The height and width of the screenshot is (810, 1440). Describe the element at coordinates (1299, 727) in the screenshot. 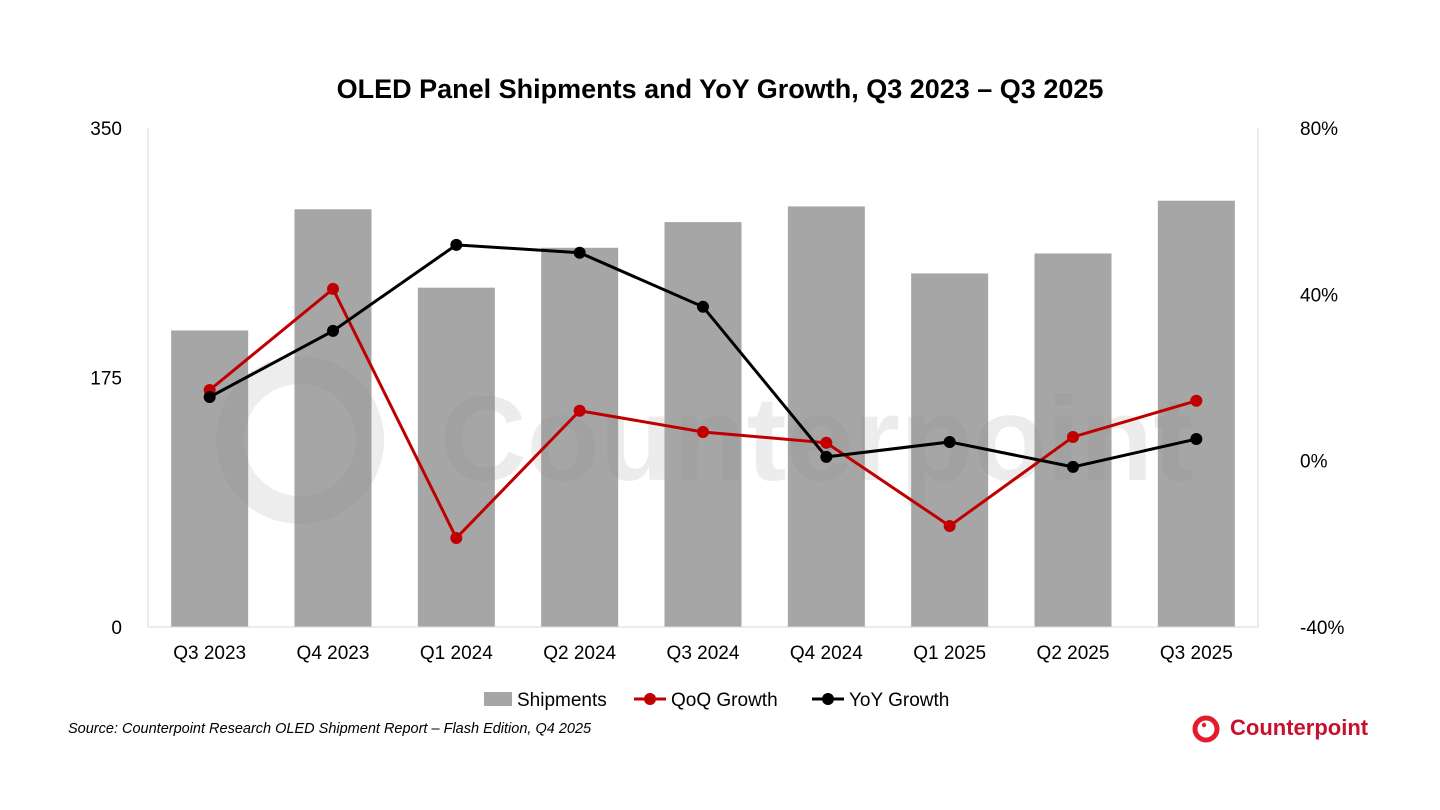

I see `logo-text: Counterpoint` at that location.